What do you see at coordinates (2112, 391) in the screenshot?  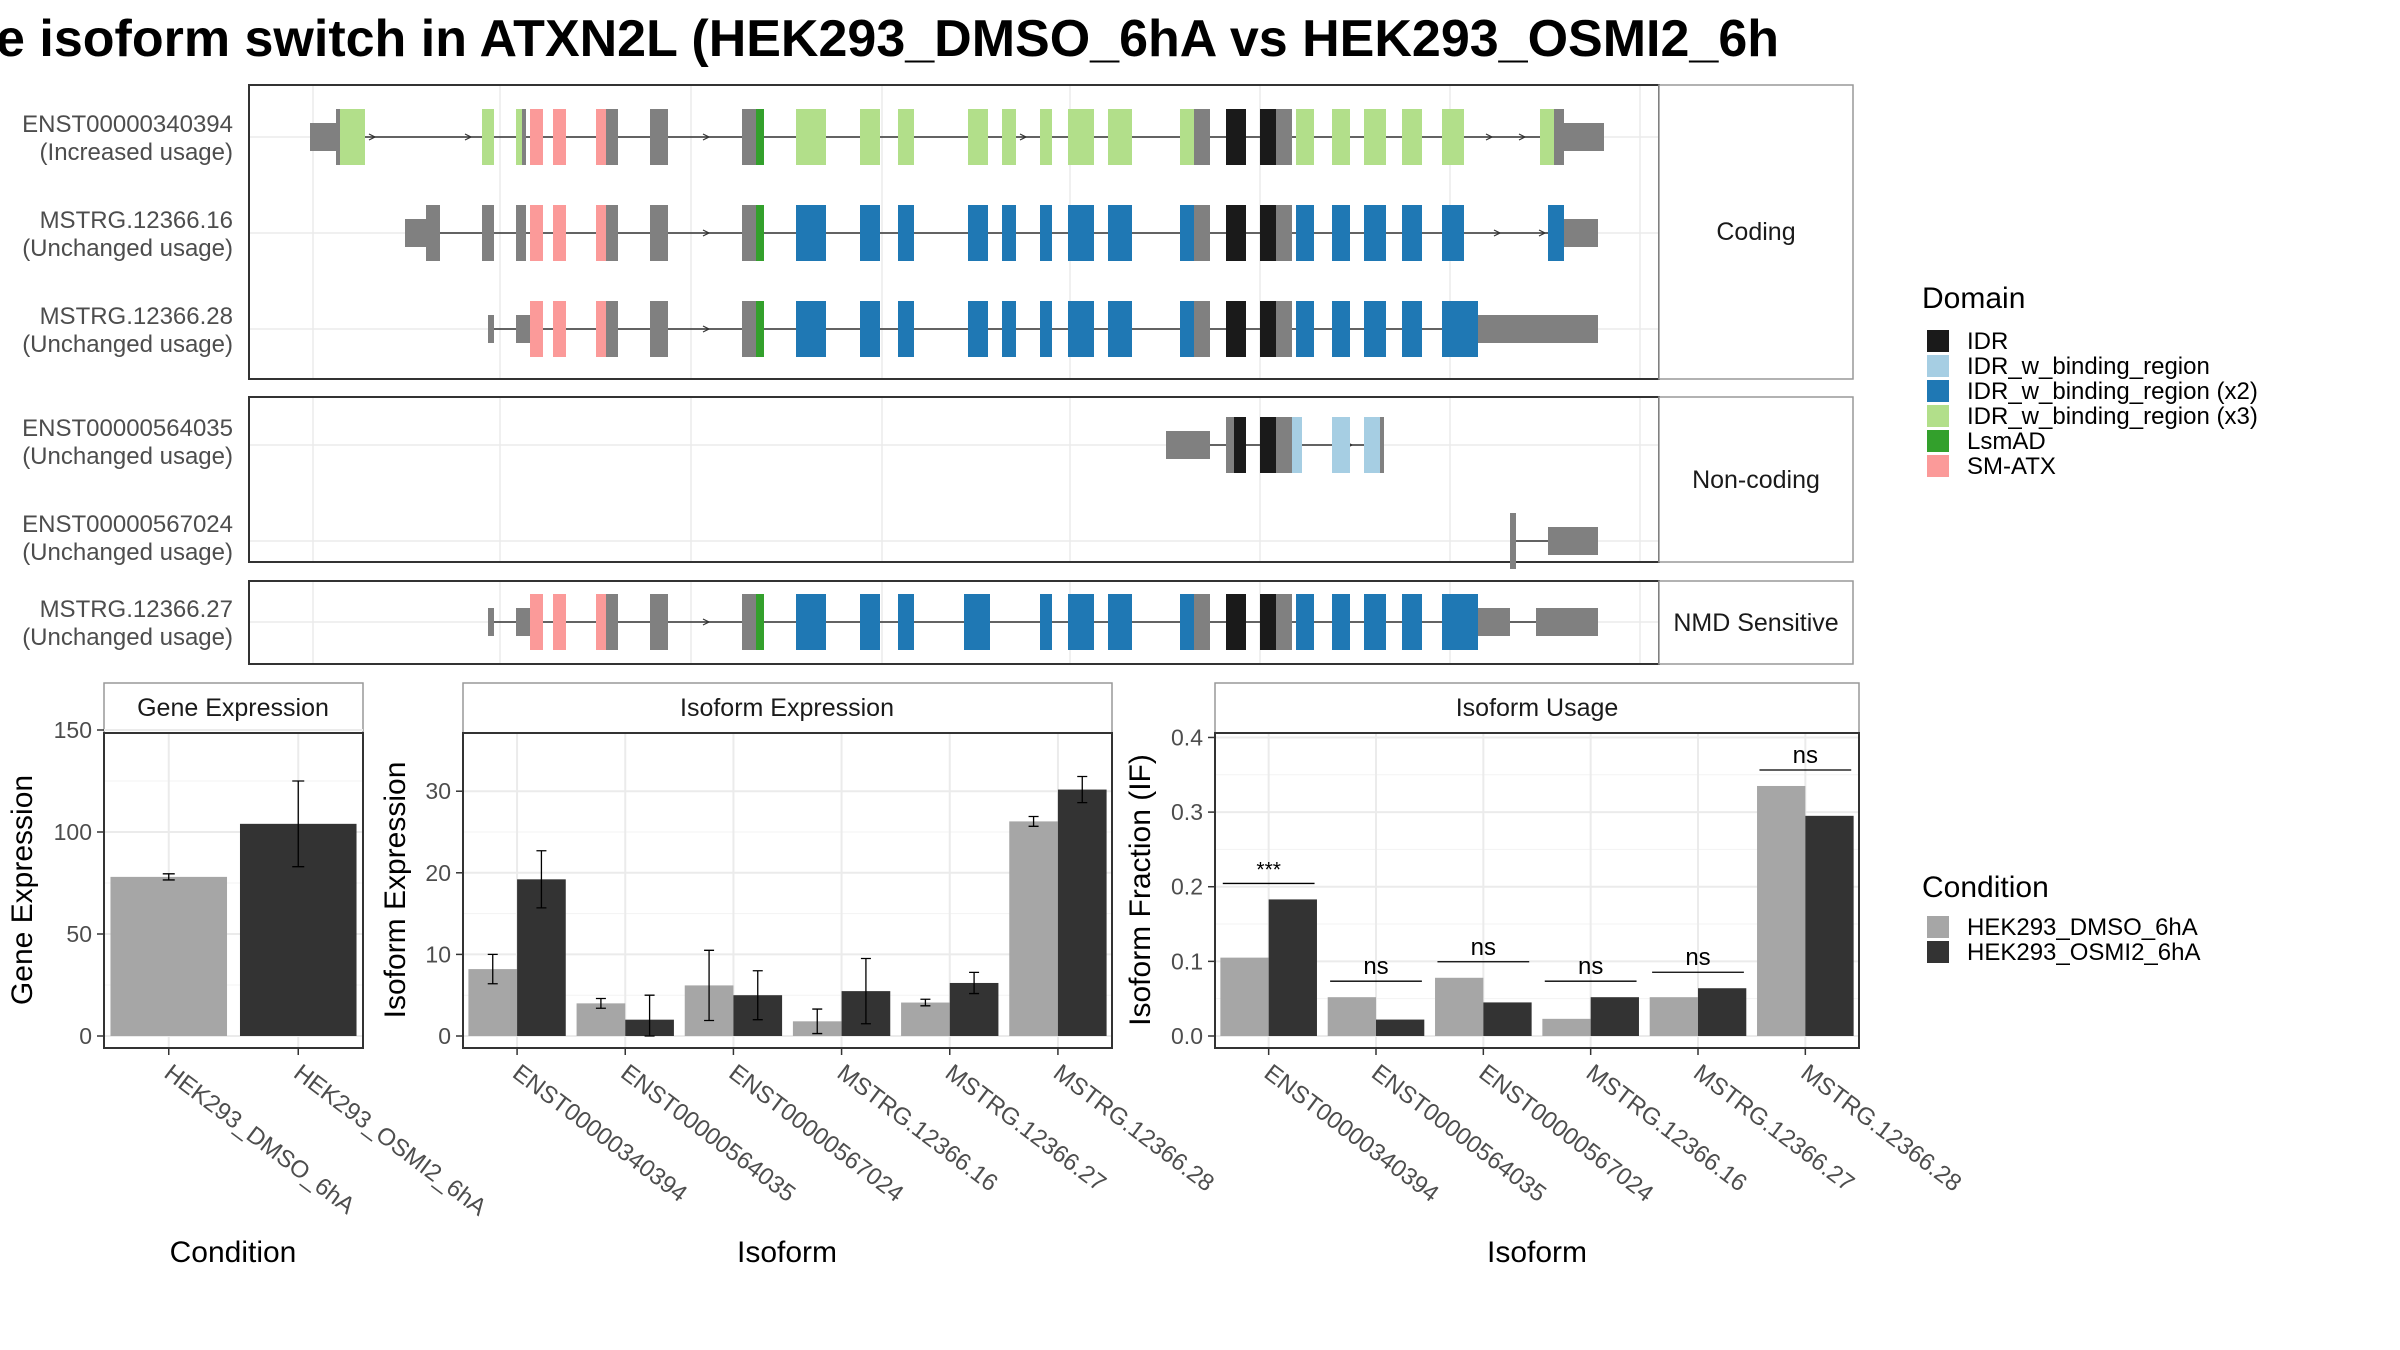 I see `domain-legend-label: IDR_w_binding_region (x2)` at bounding box center [2112, 391].